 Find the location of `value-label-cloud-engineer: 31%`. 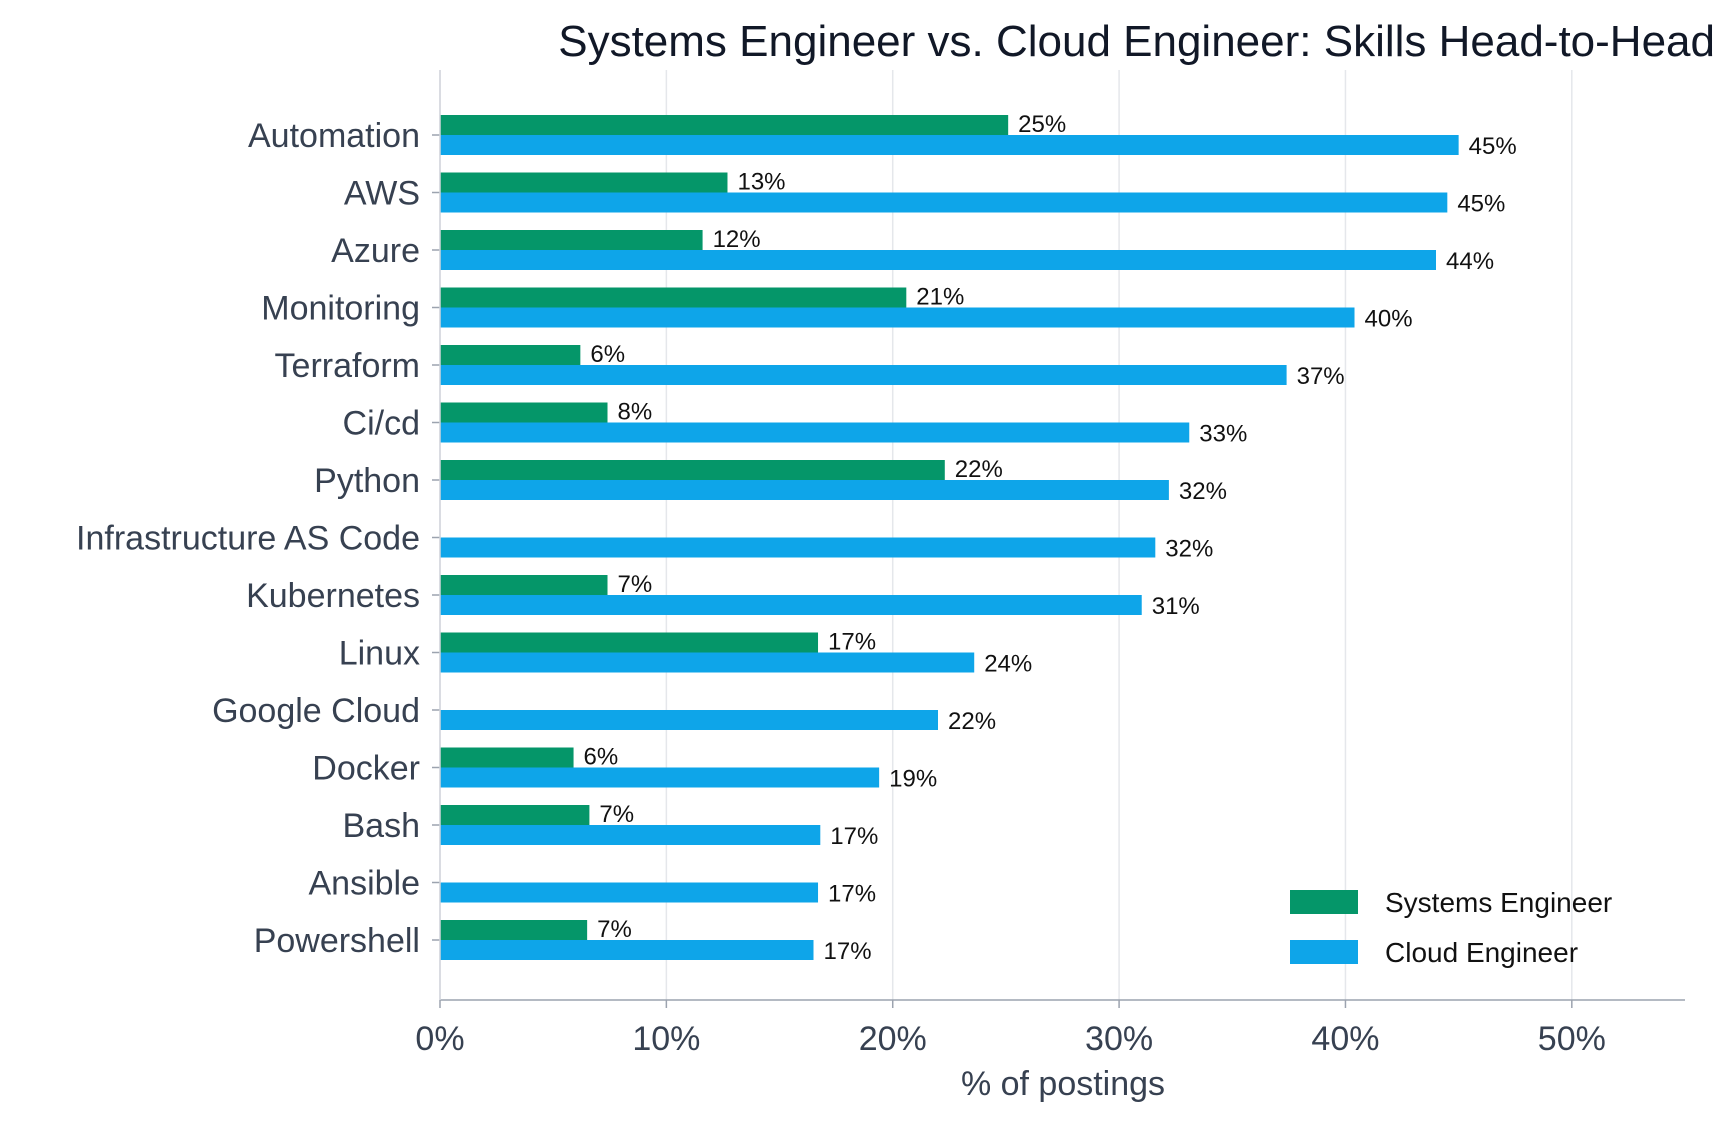

value-label-cloud-engineer: 31% is located at coordinates (1176, 606).